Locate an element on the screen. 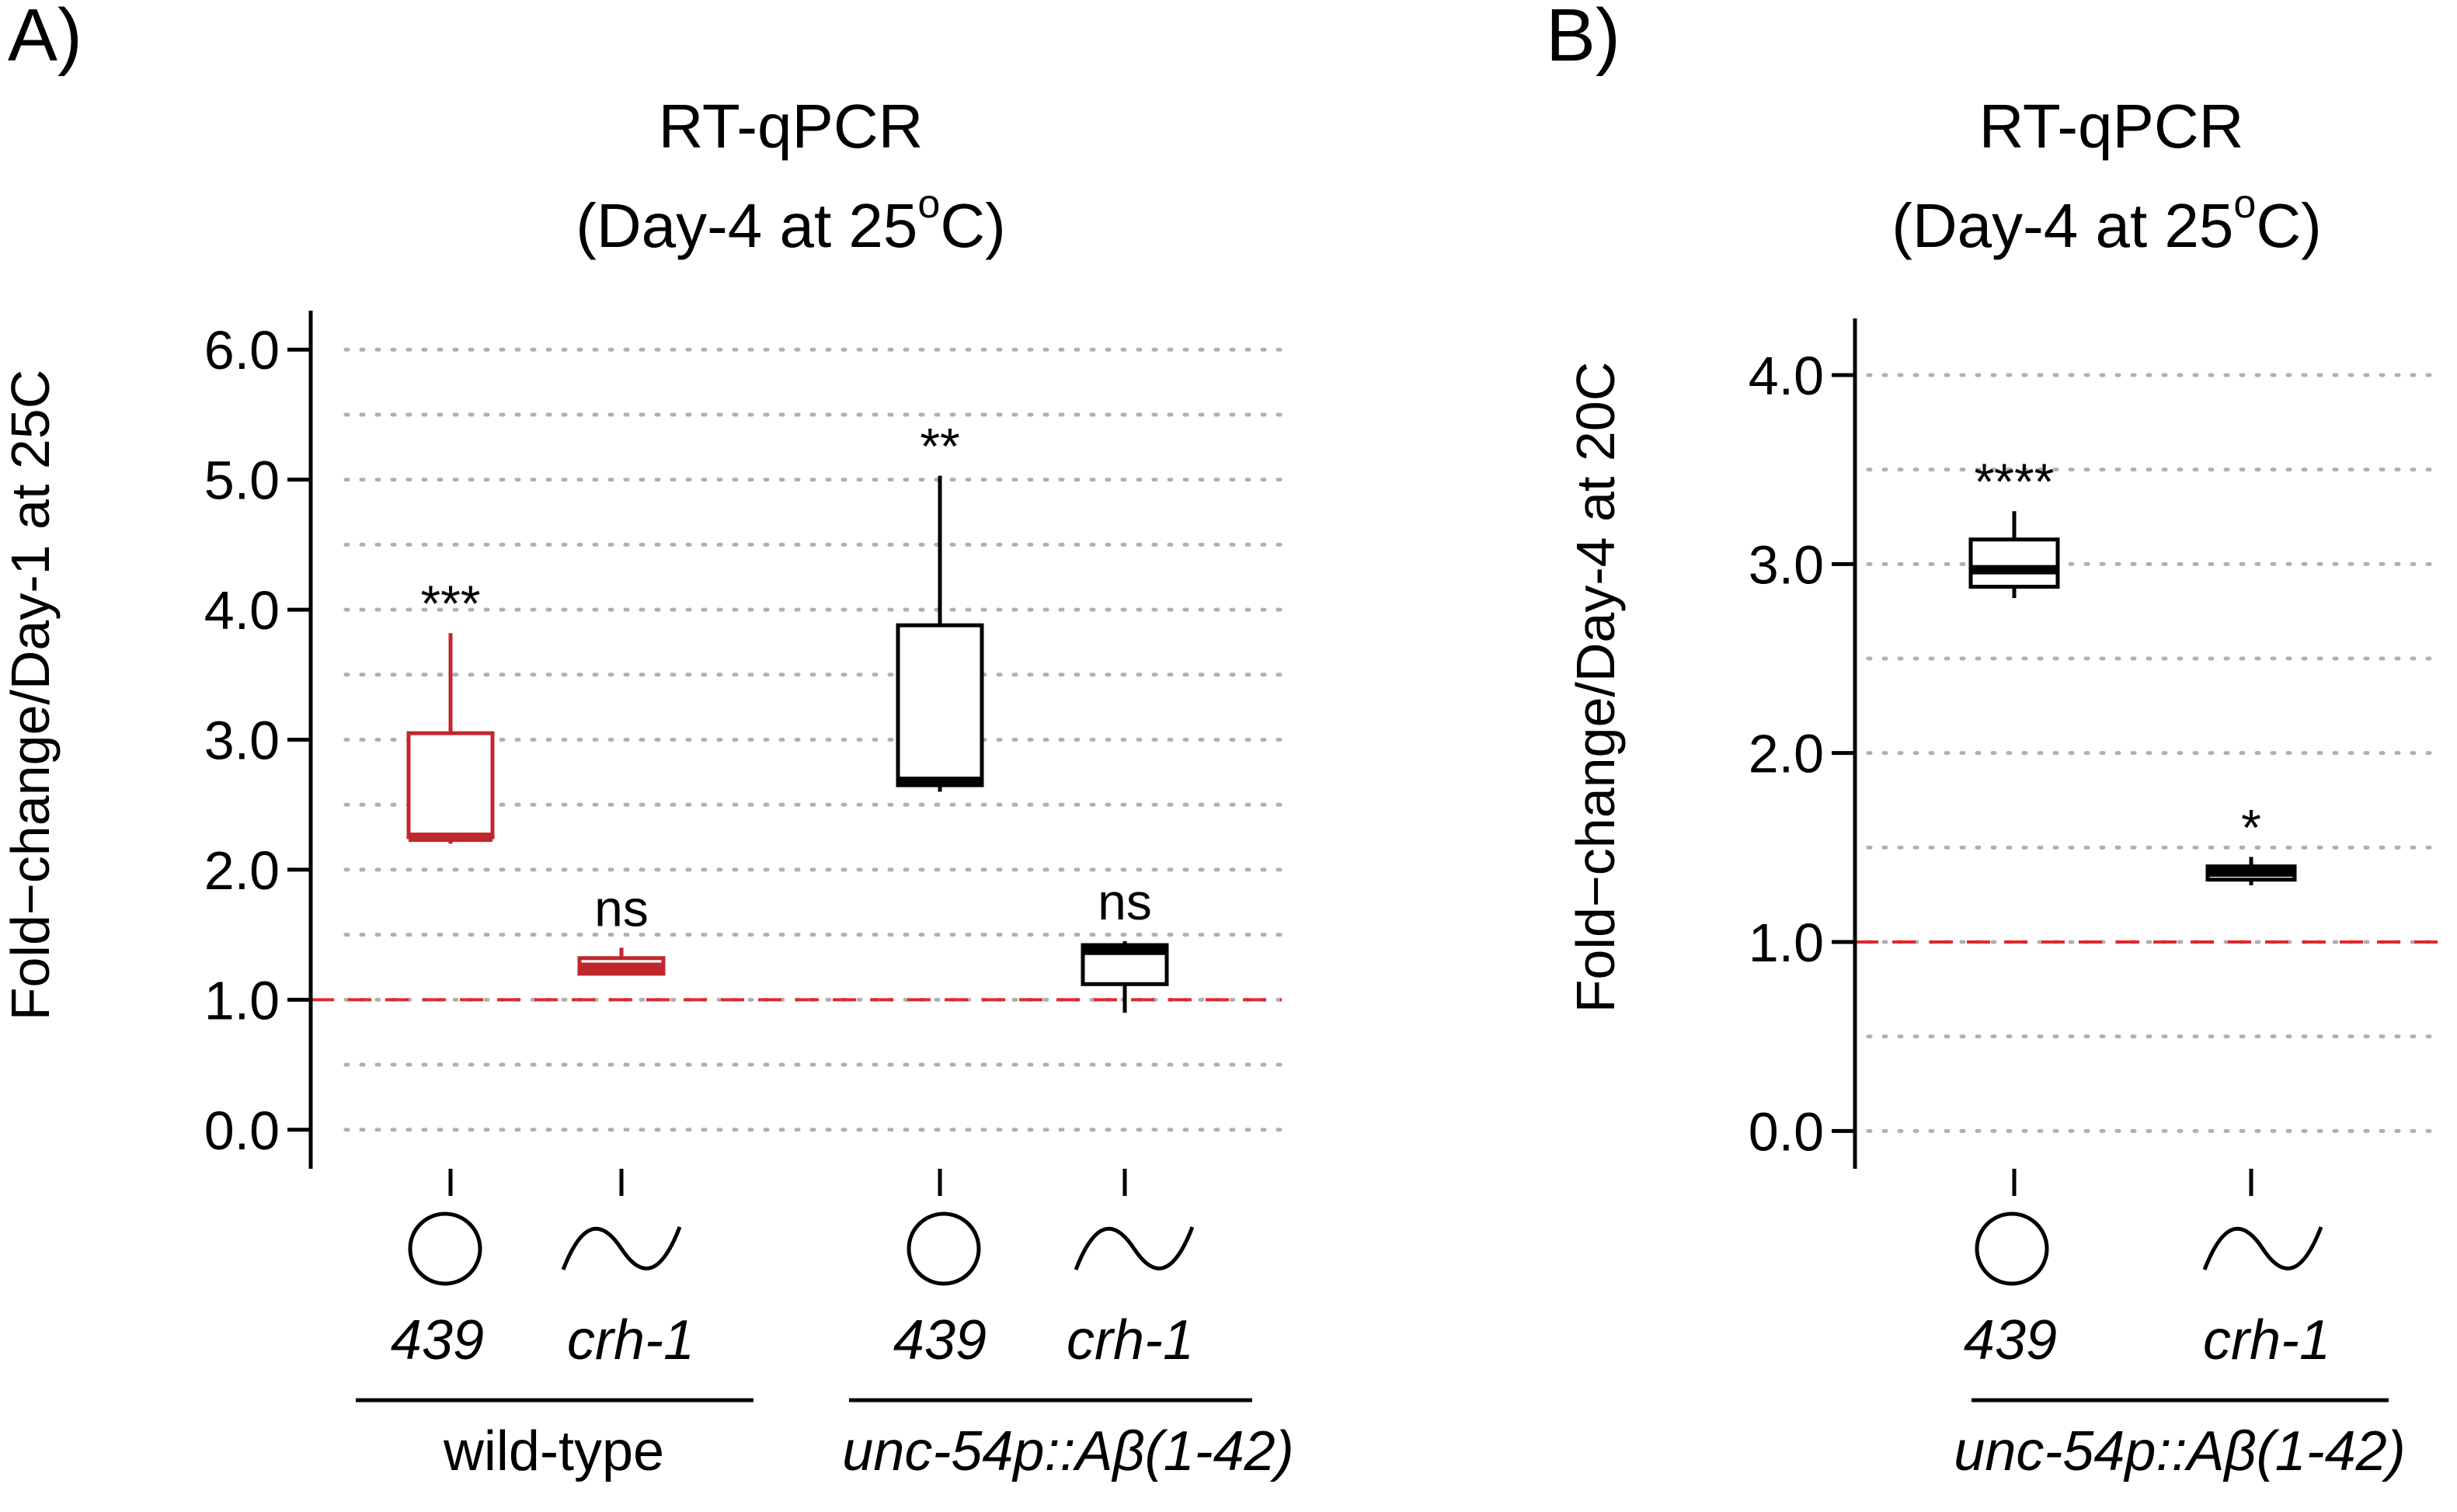  panel-b-label: B) is located at coordinates (1583, 38).